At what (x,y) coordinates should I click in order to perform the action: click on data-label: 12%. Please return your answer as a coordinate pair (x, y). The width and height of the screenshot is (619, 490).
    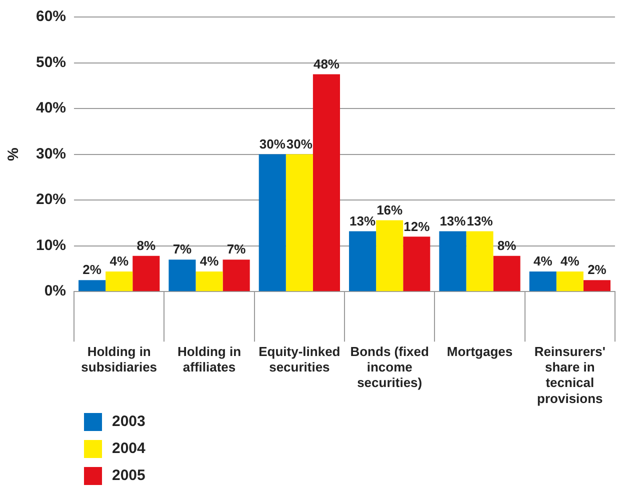
    Looking at the image, I should click on (417, 226).